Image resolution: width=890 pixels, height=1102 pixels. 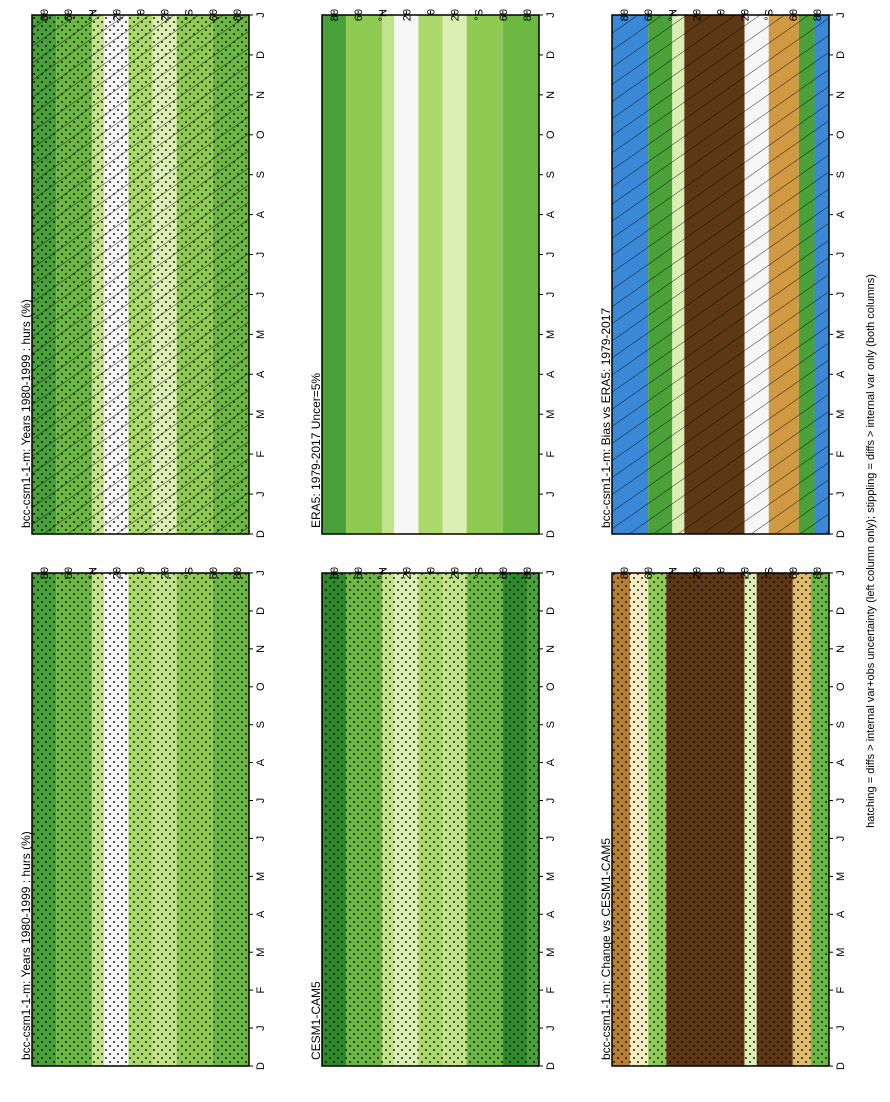 I want to click on month-label-top-left-13: J, so click(x=261, y=15).